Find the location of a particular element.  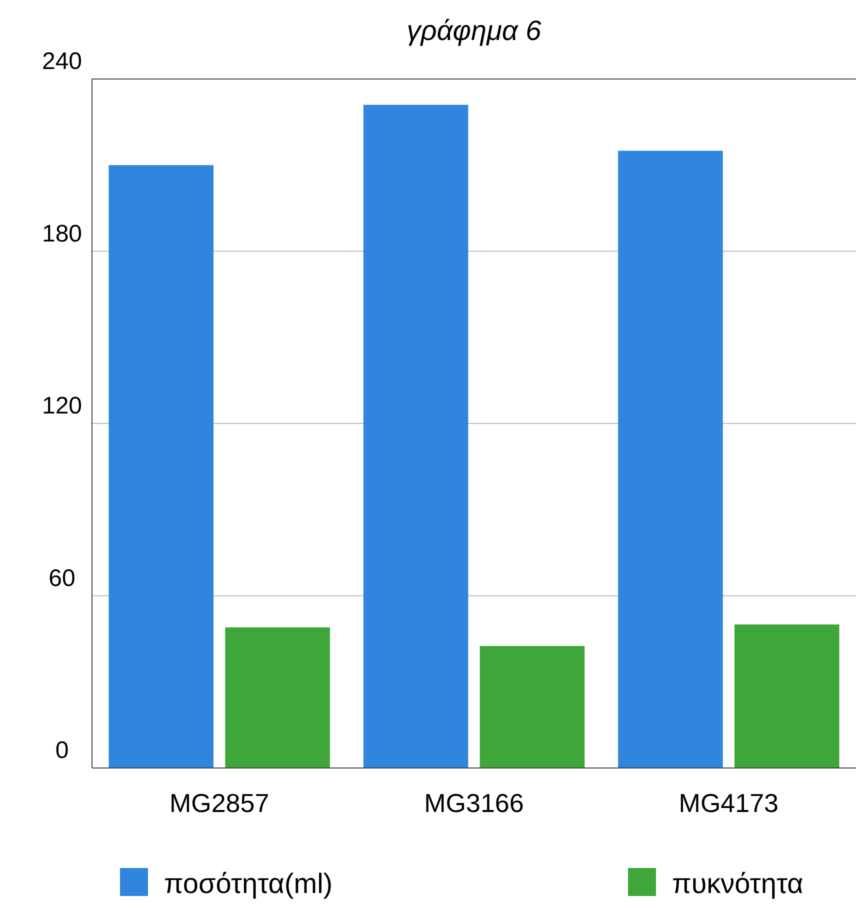

x-tick-label: MG2857 is located at coordinates (219, 803).